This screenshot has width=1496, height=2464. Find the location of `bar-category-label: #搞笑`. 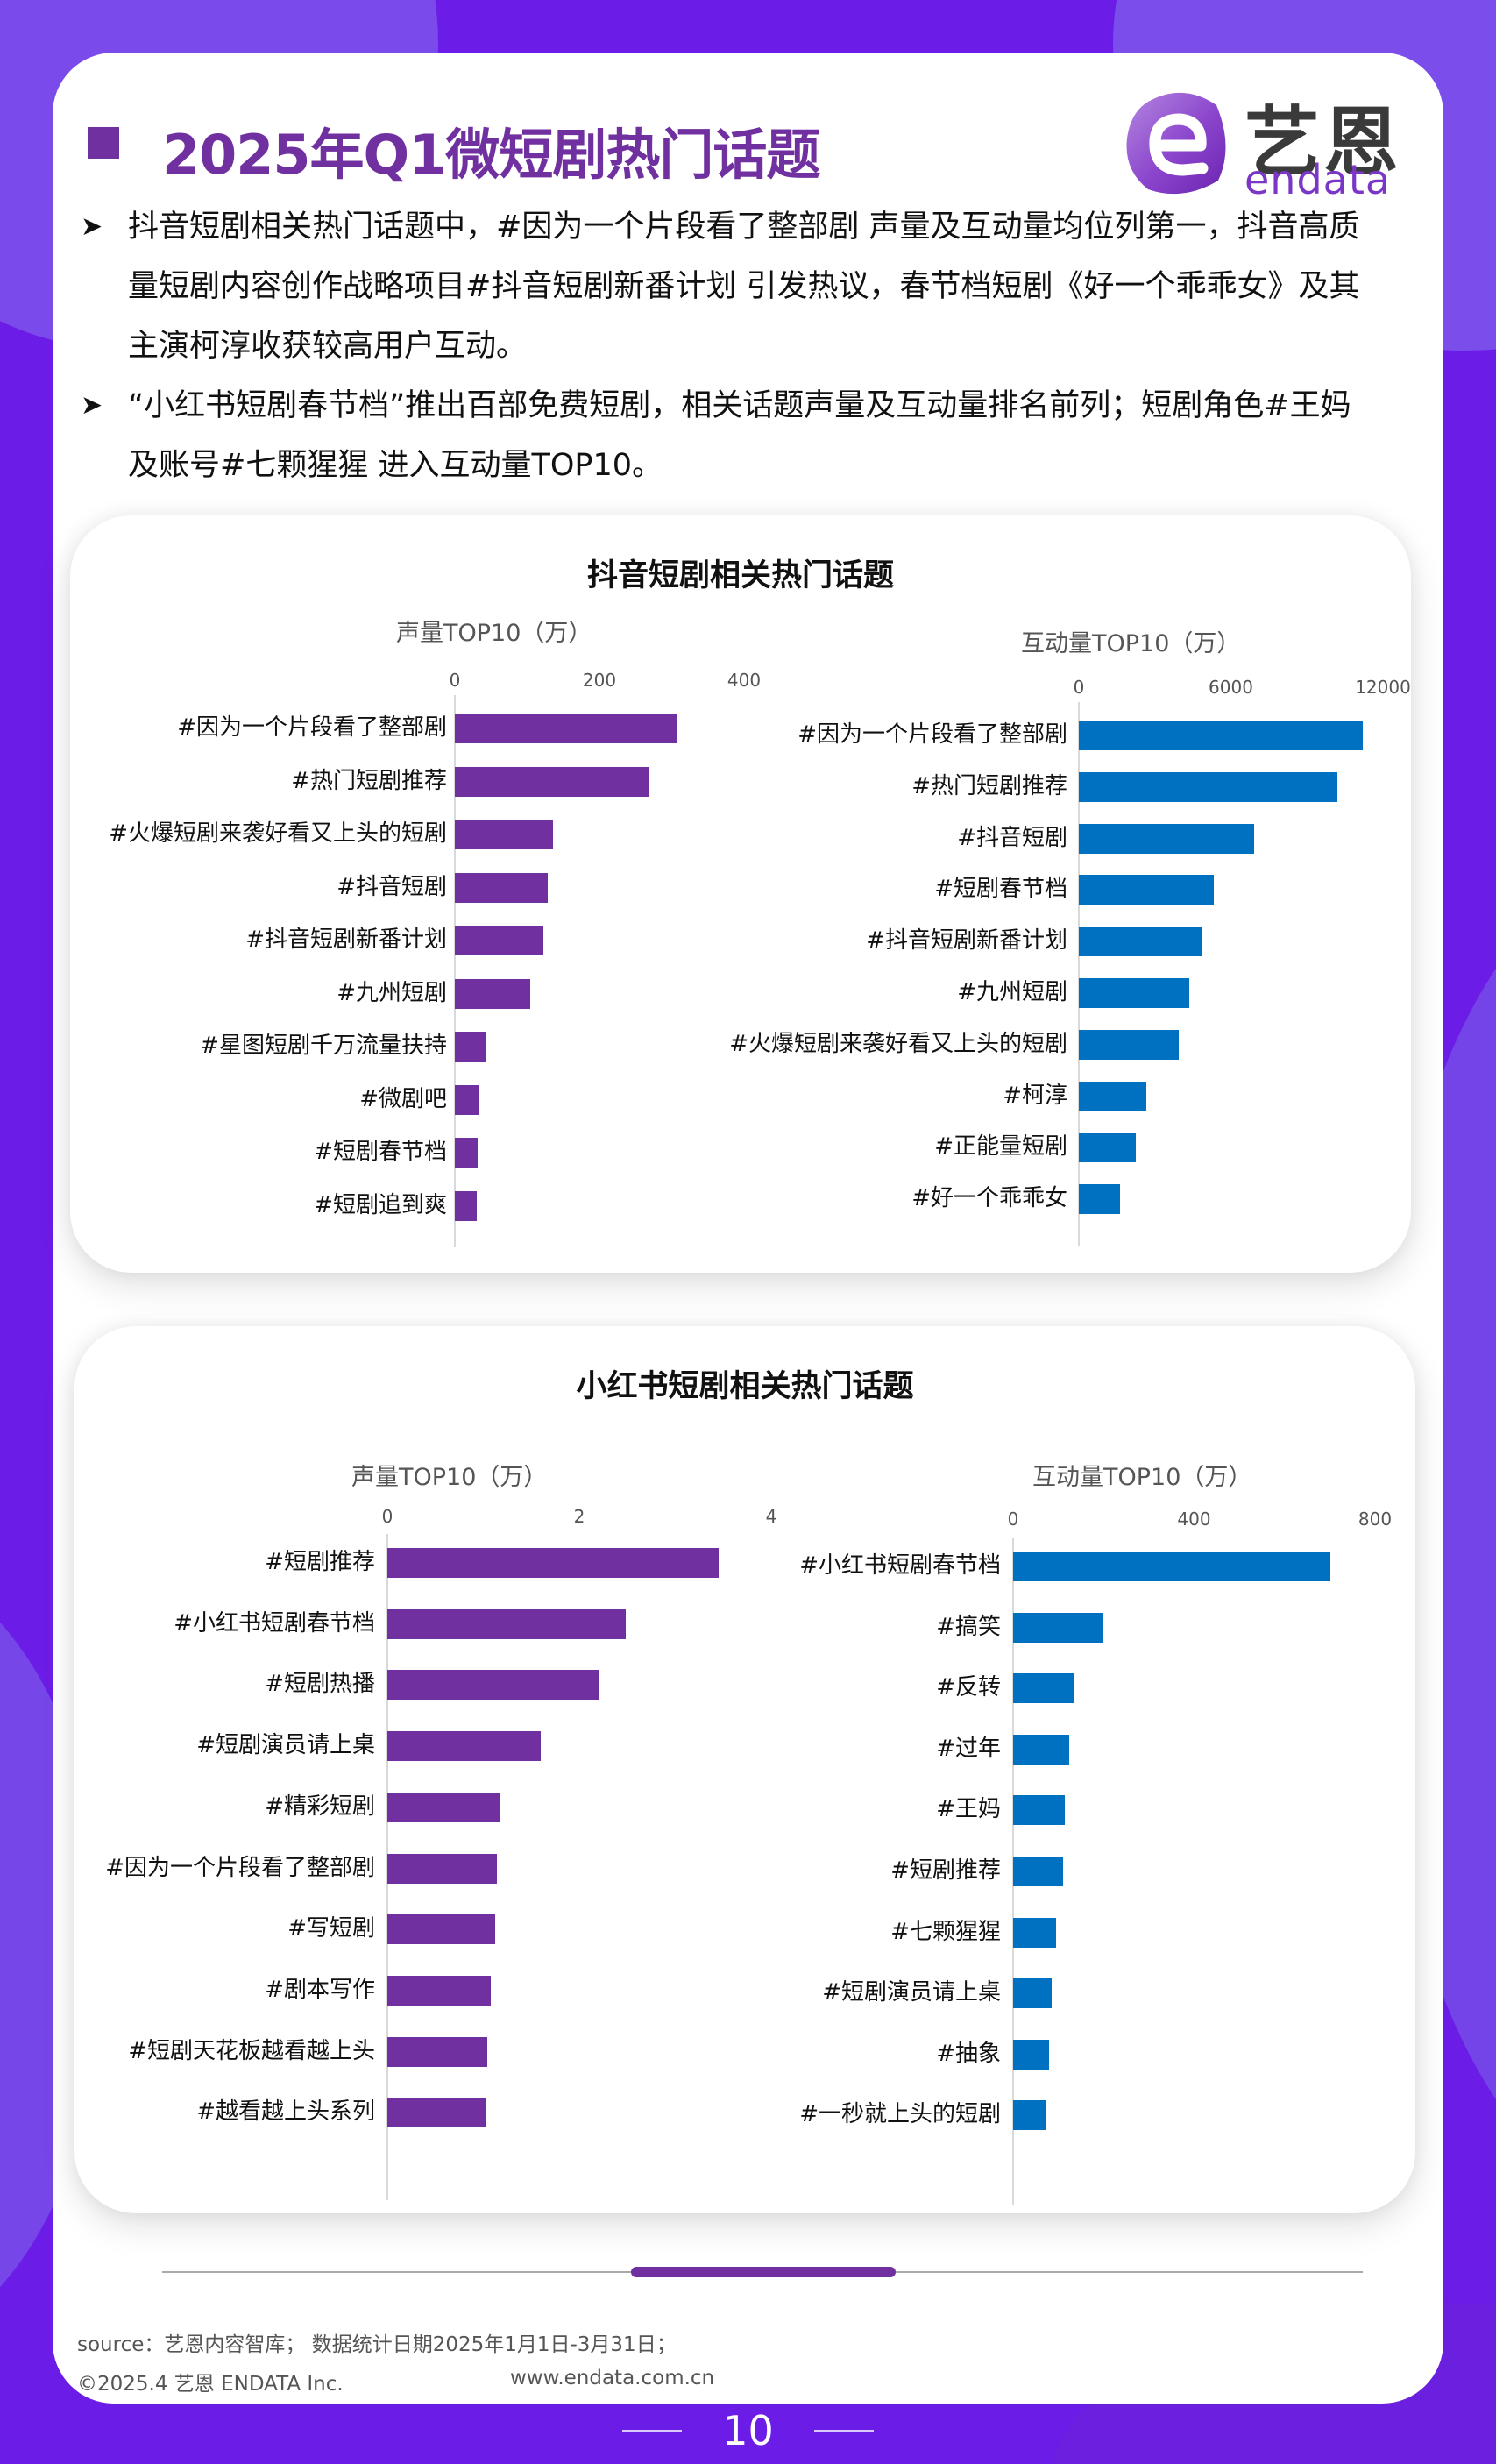

bar-category-label: #搞笑 is located at coordinates (968, 1626).